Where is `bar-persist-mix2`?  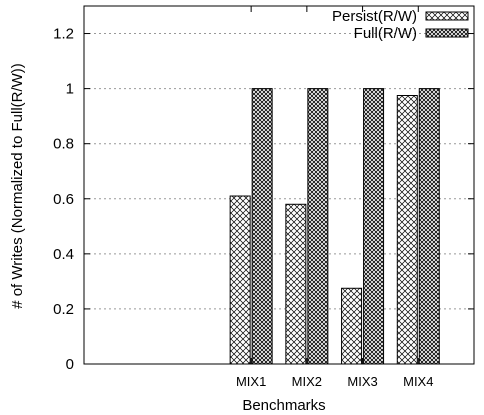
bar-persist-mix2 is located at coordinates (296, 284).